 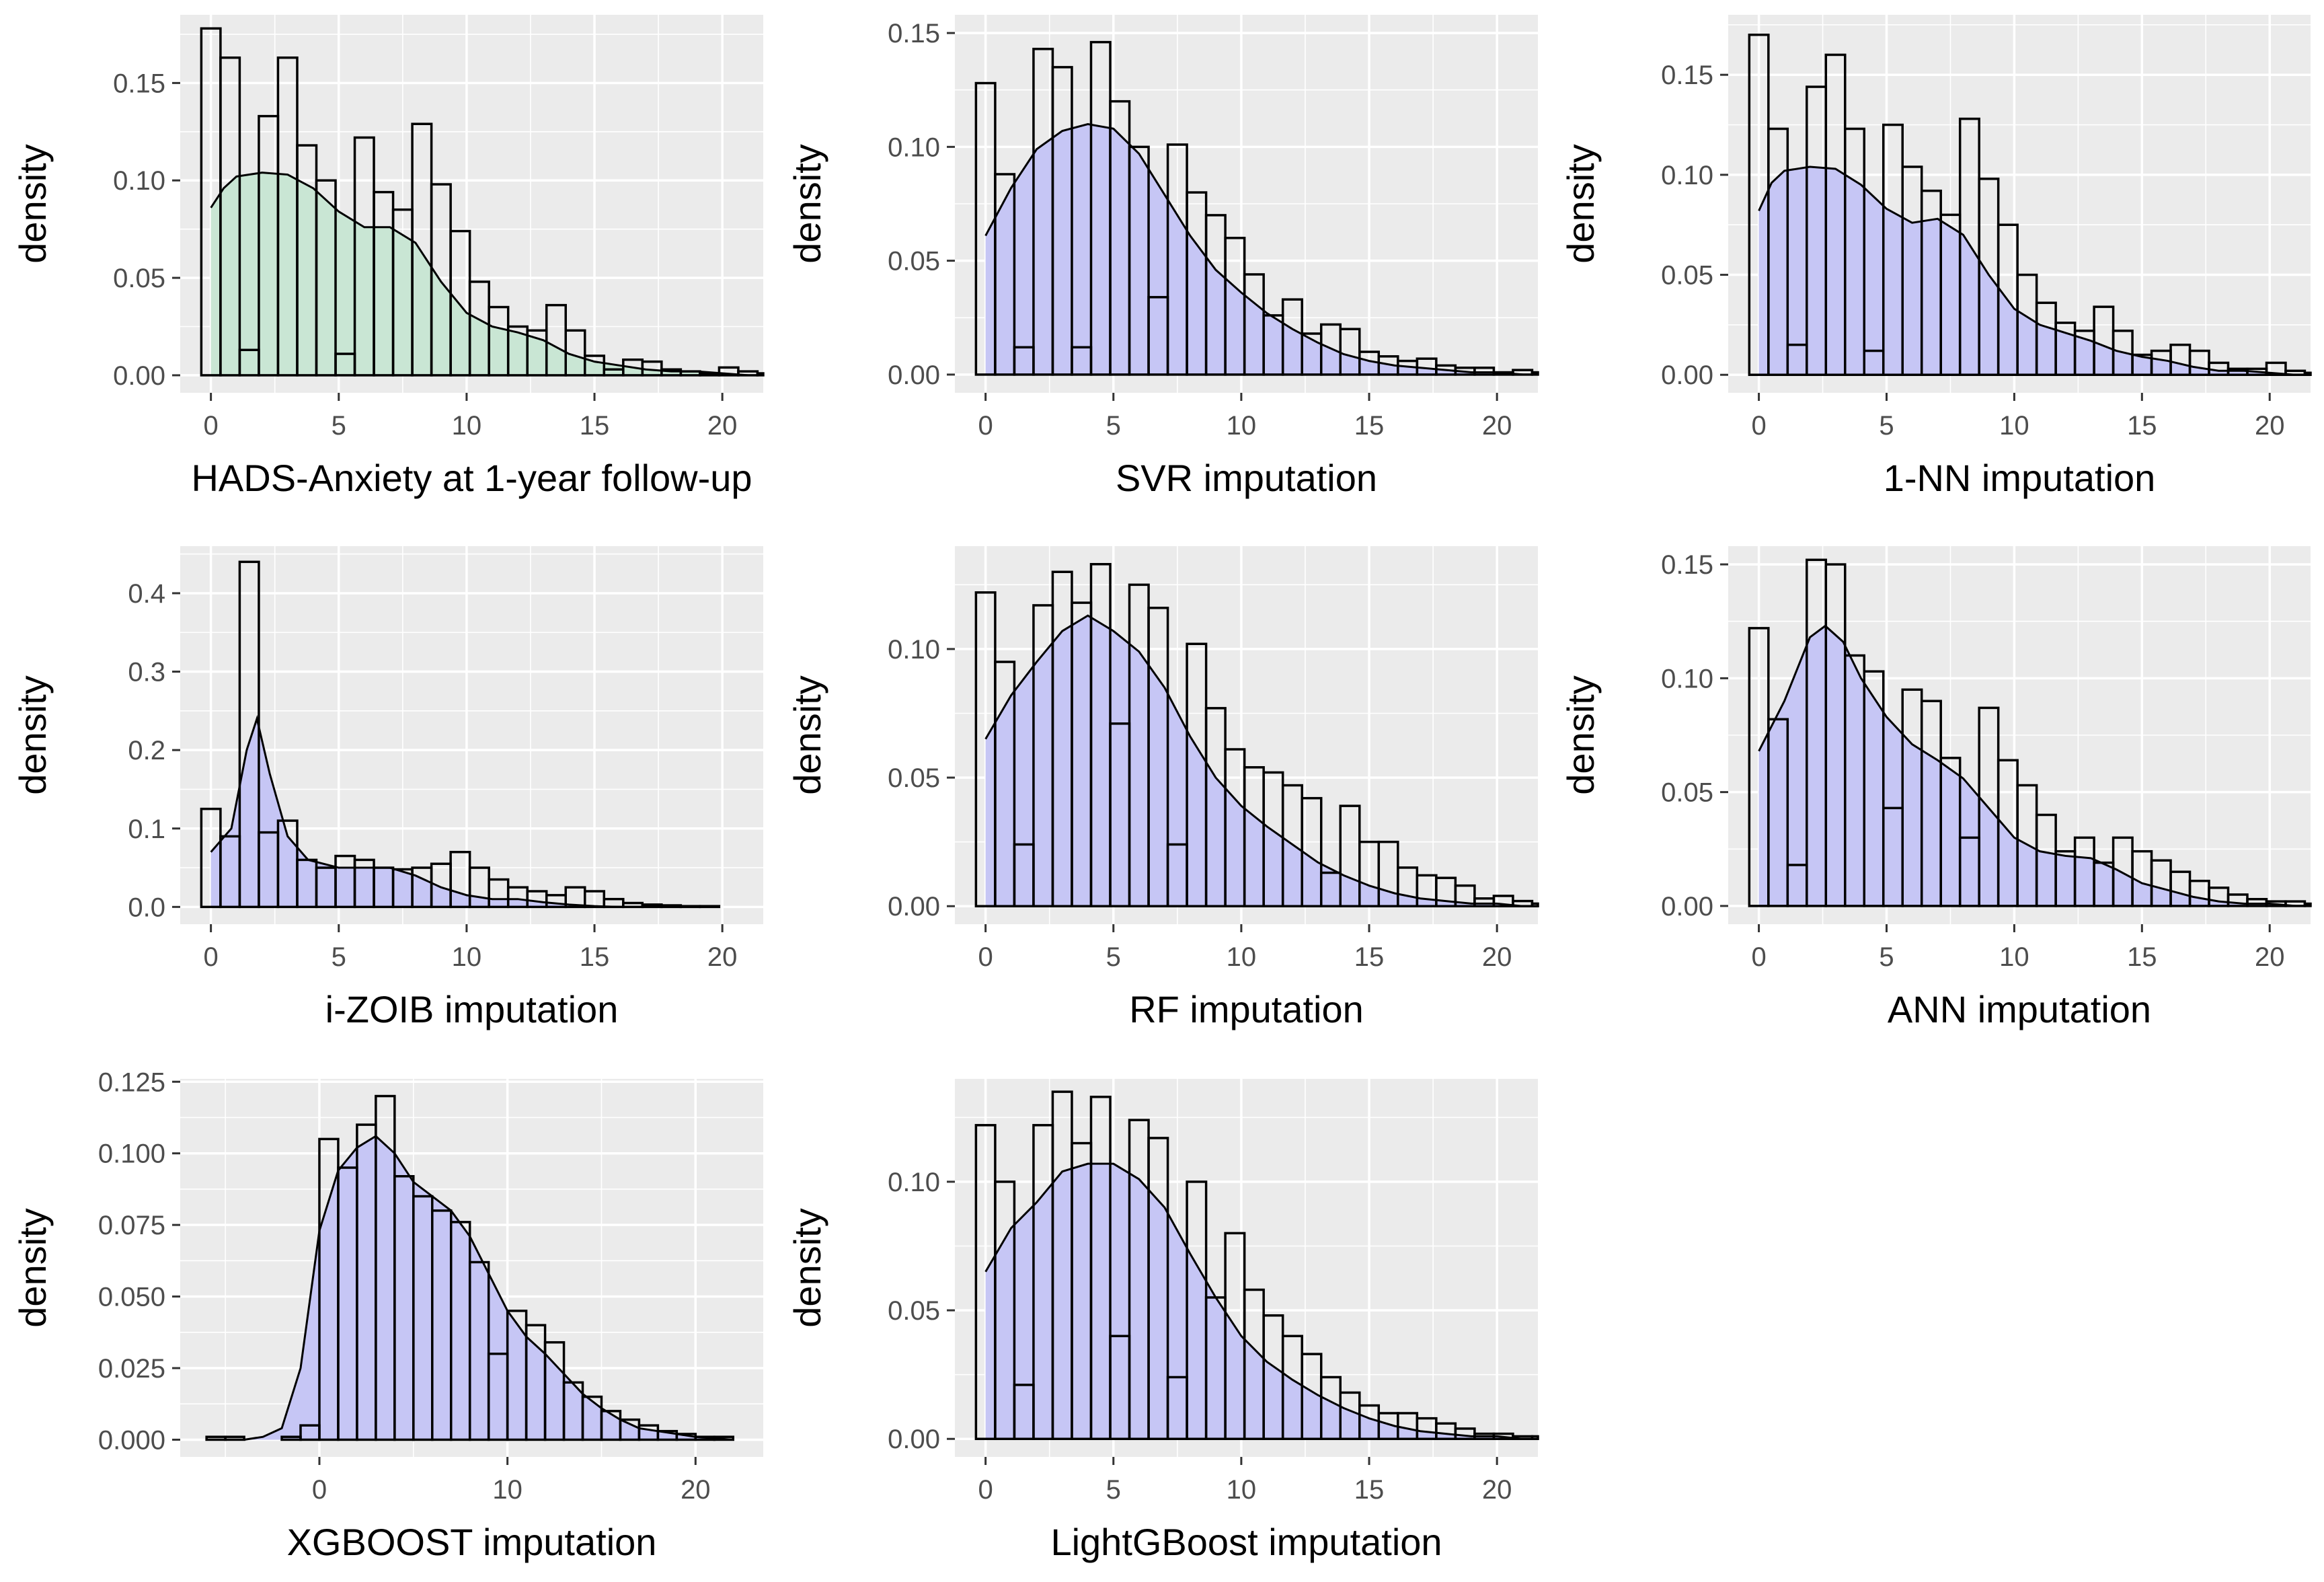 I want to click on y-tick-label: 0.000, so click(x=131, y=1440).